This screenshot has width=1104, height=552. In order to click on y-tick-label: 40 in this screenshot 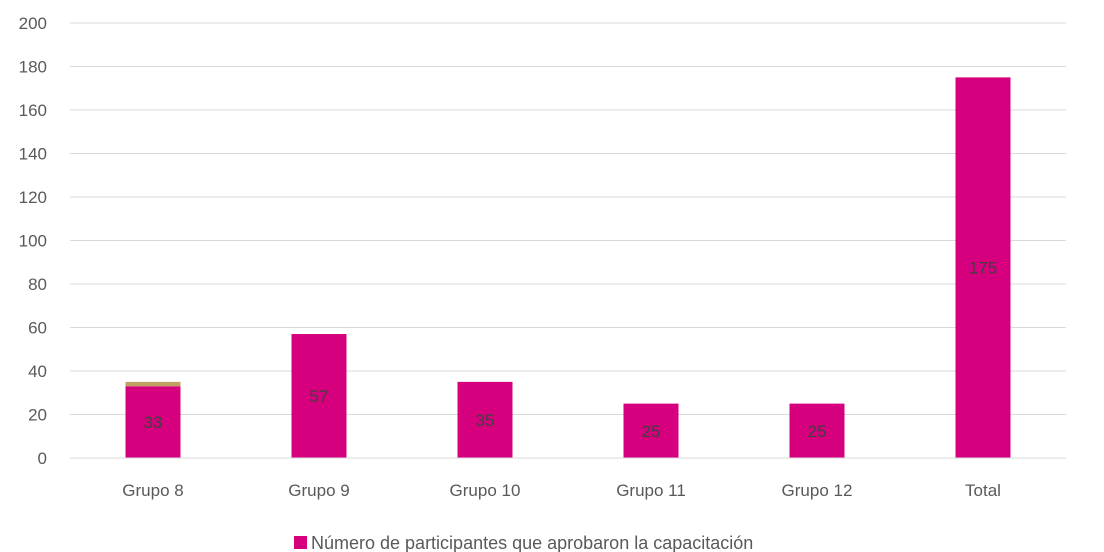, I will do `click(37, 371)`.